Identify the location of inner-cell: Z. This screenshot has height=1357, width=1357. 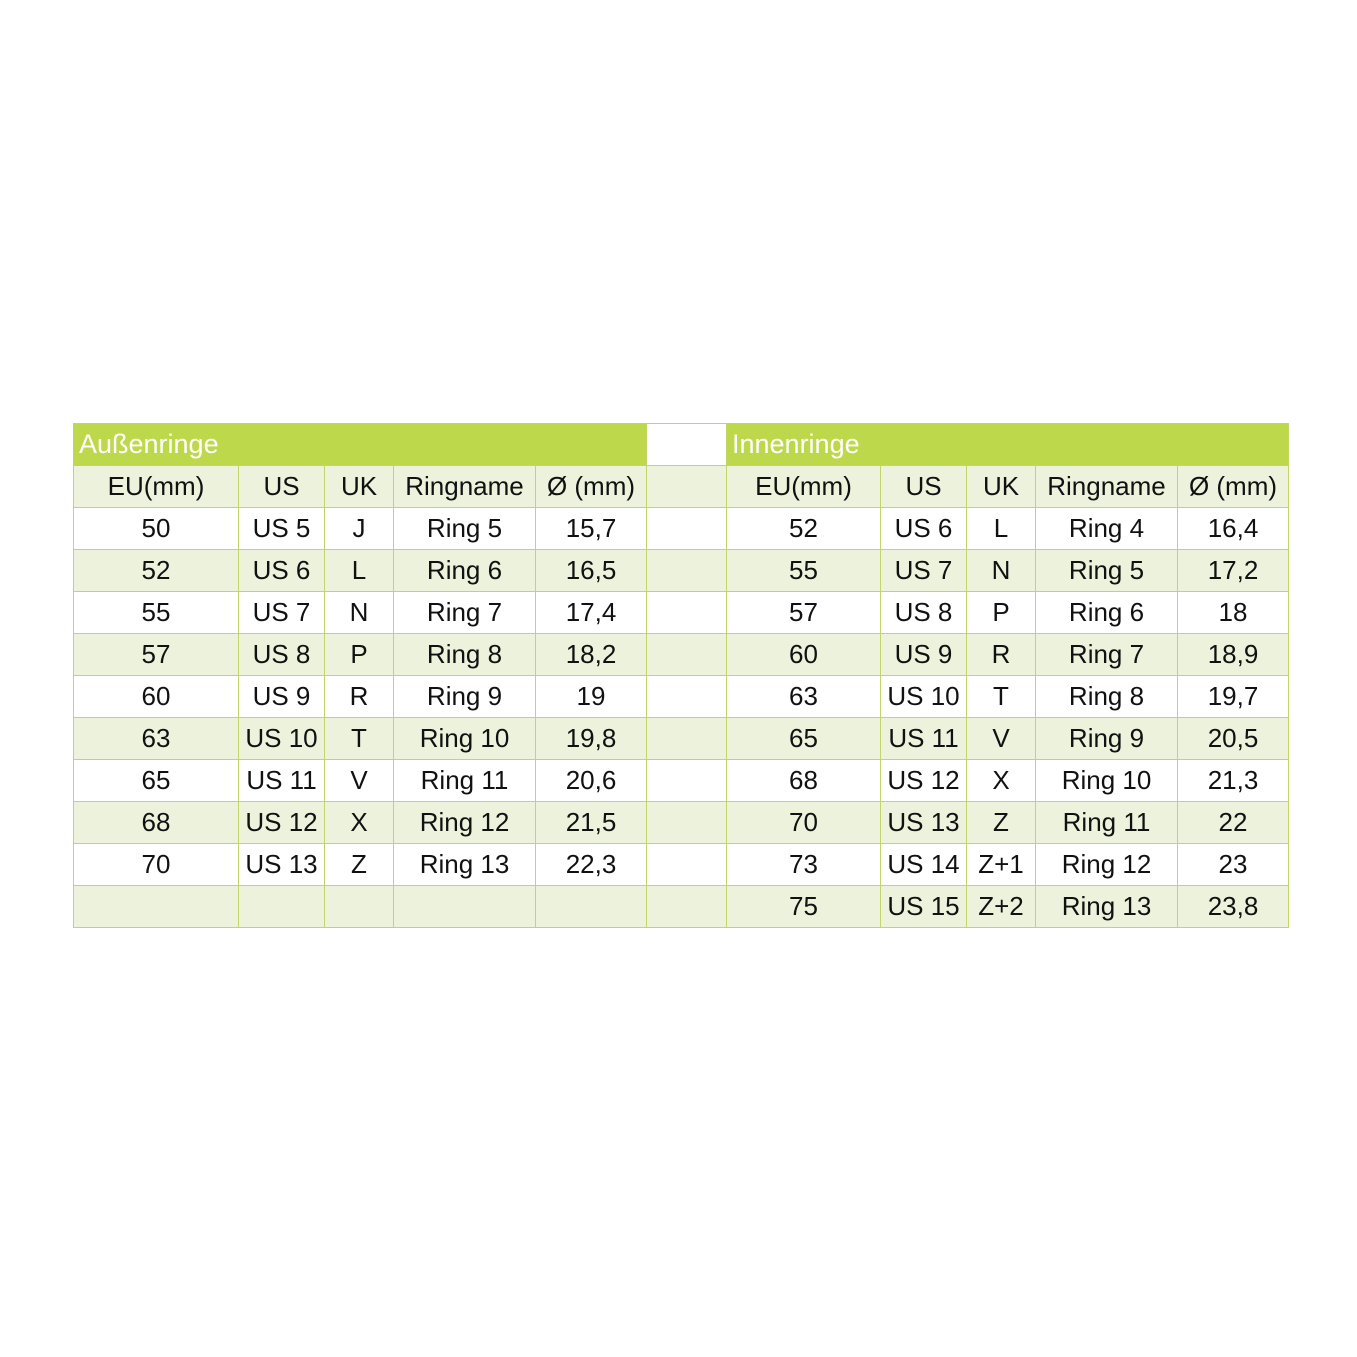
(1001, 822).